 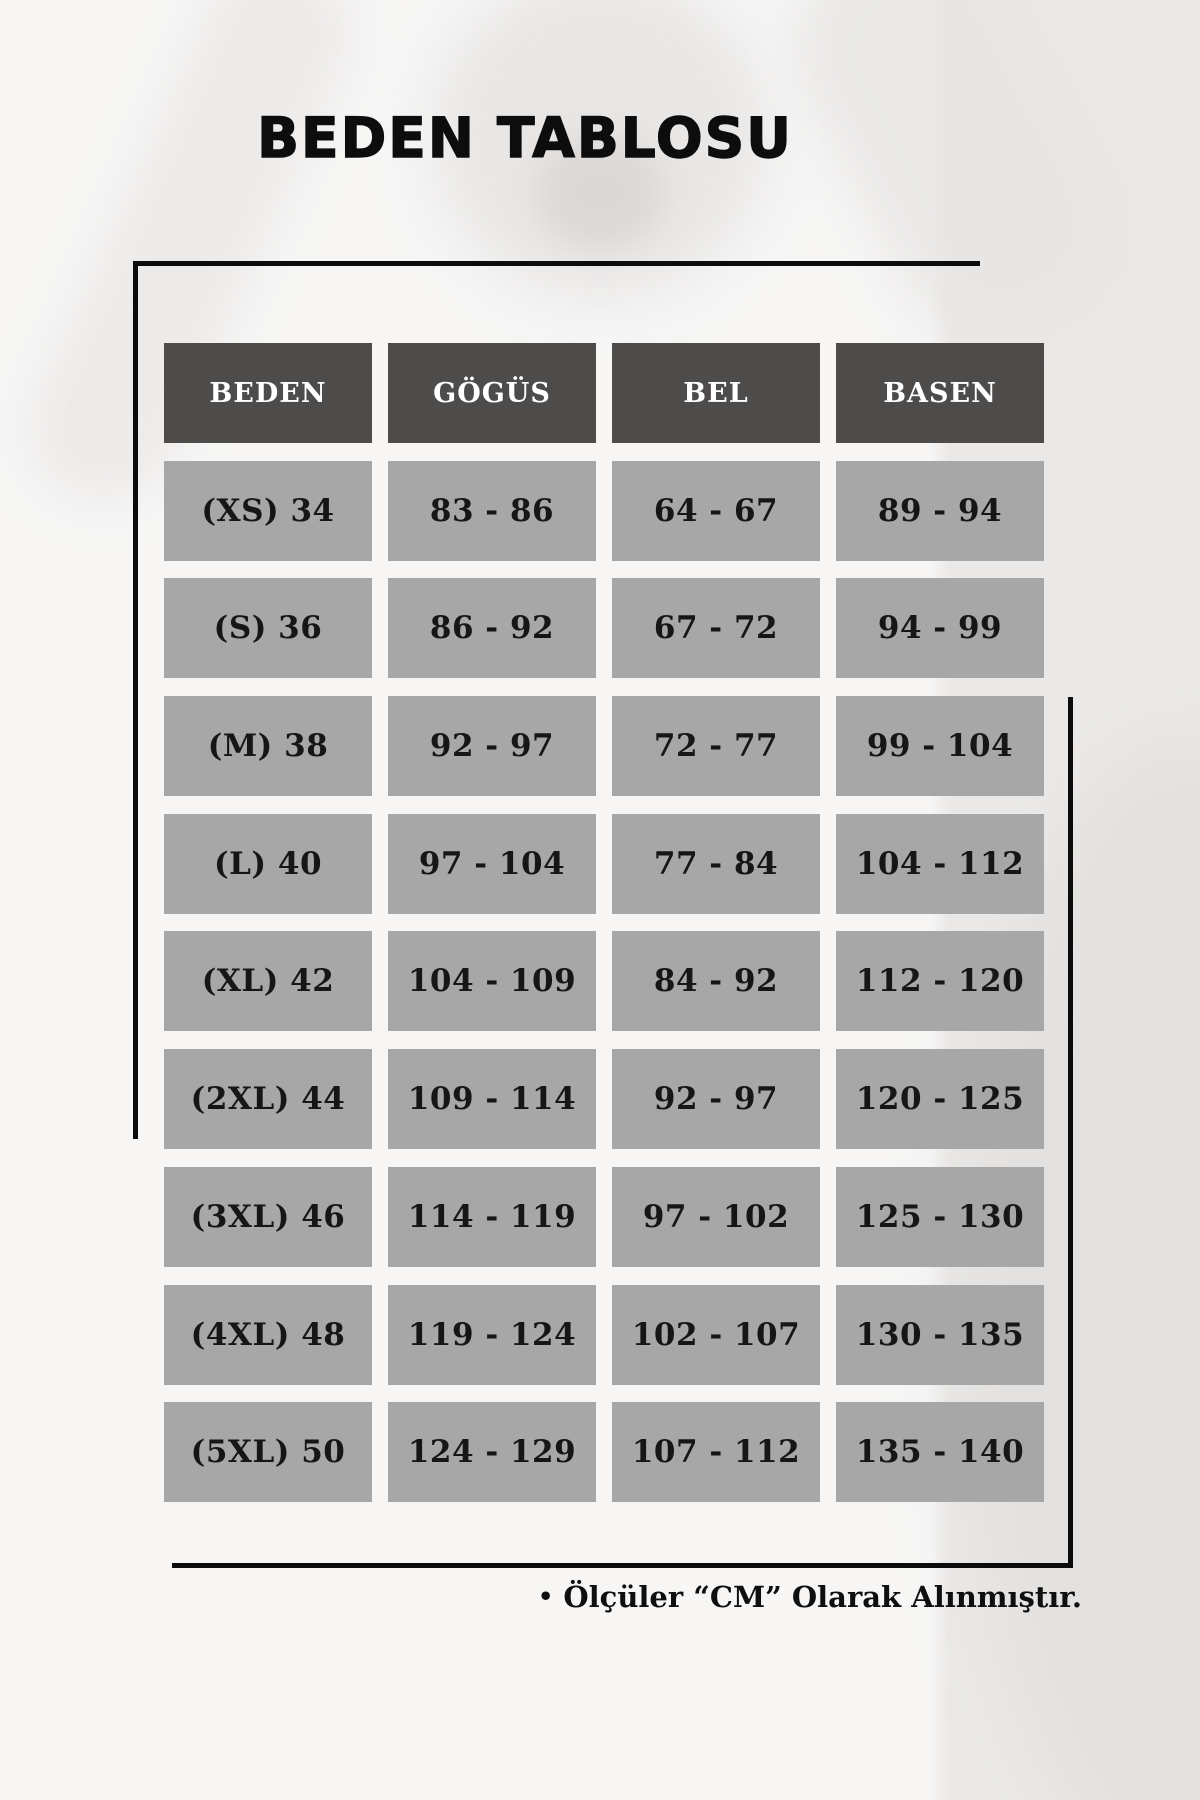 I want to click on table-cell: (4XL) 48, so click(x=268, y=1334).